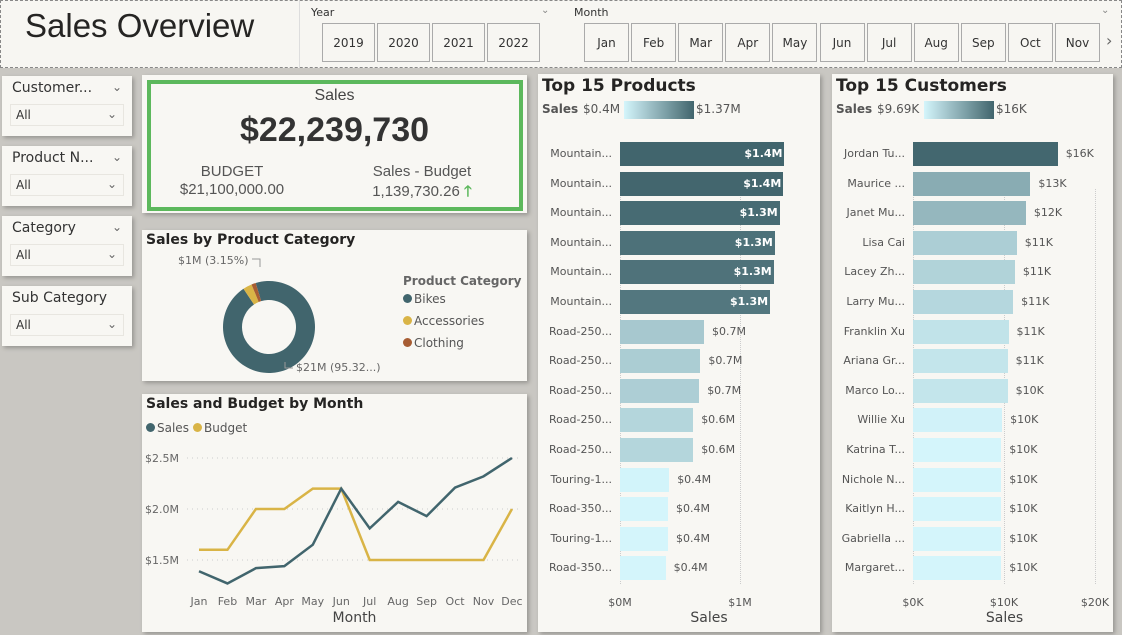 The image size is (1122, 635). What do you see at coordinates (256, 262) in the screenshot?
I see `leader-line` at bounding box center [256, 262].